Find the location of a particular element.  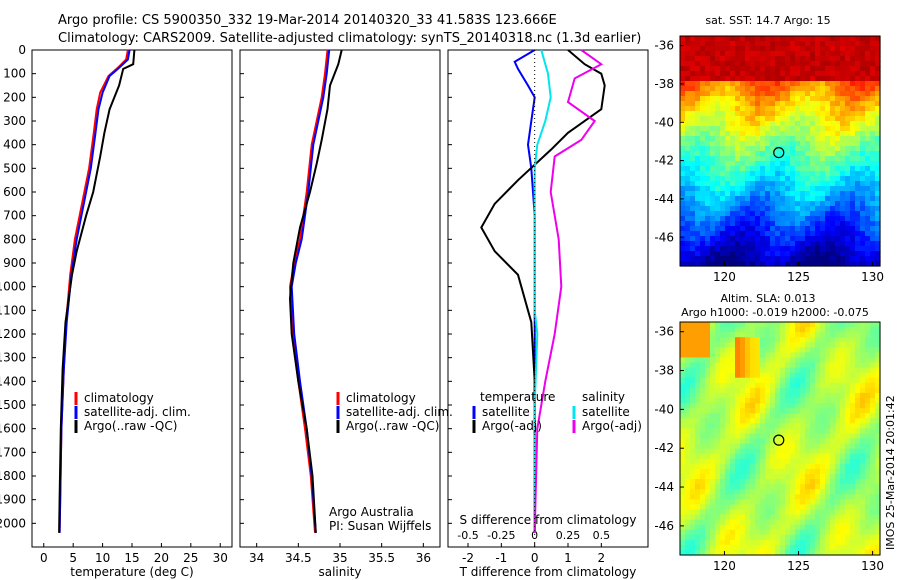

y-tick-label: -40 is located at coordinates (664, 409).